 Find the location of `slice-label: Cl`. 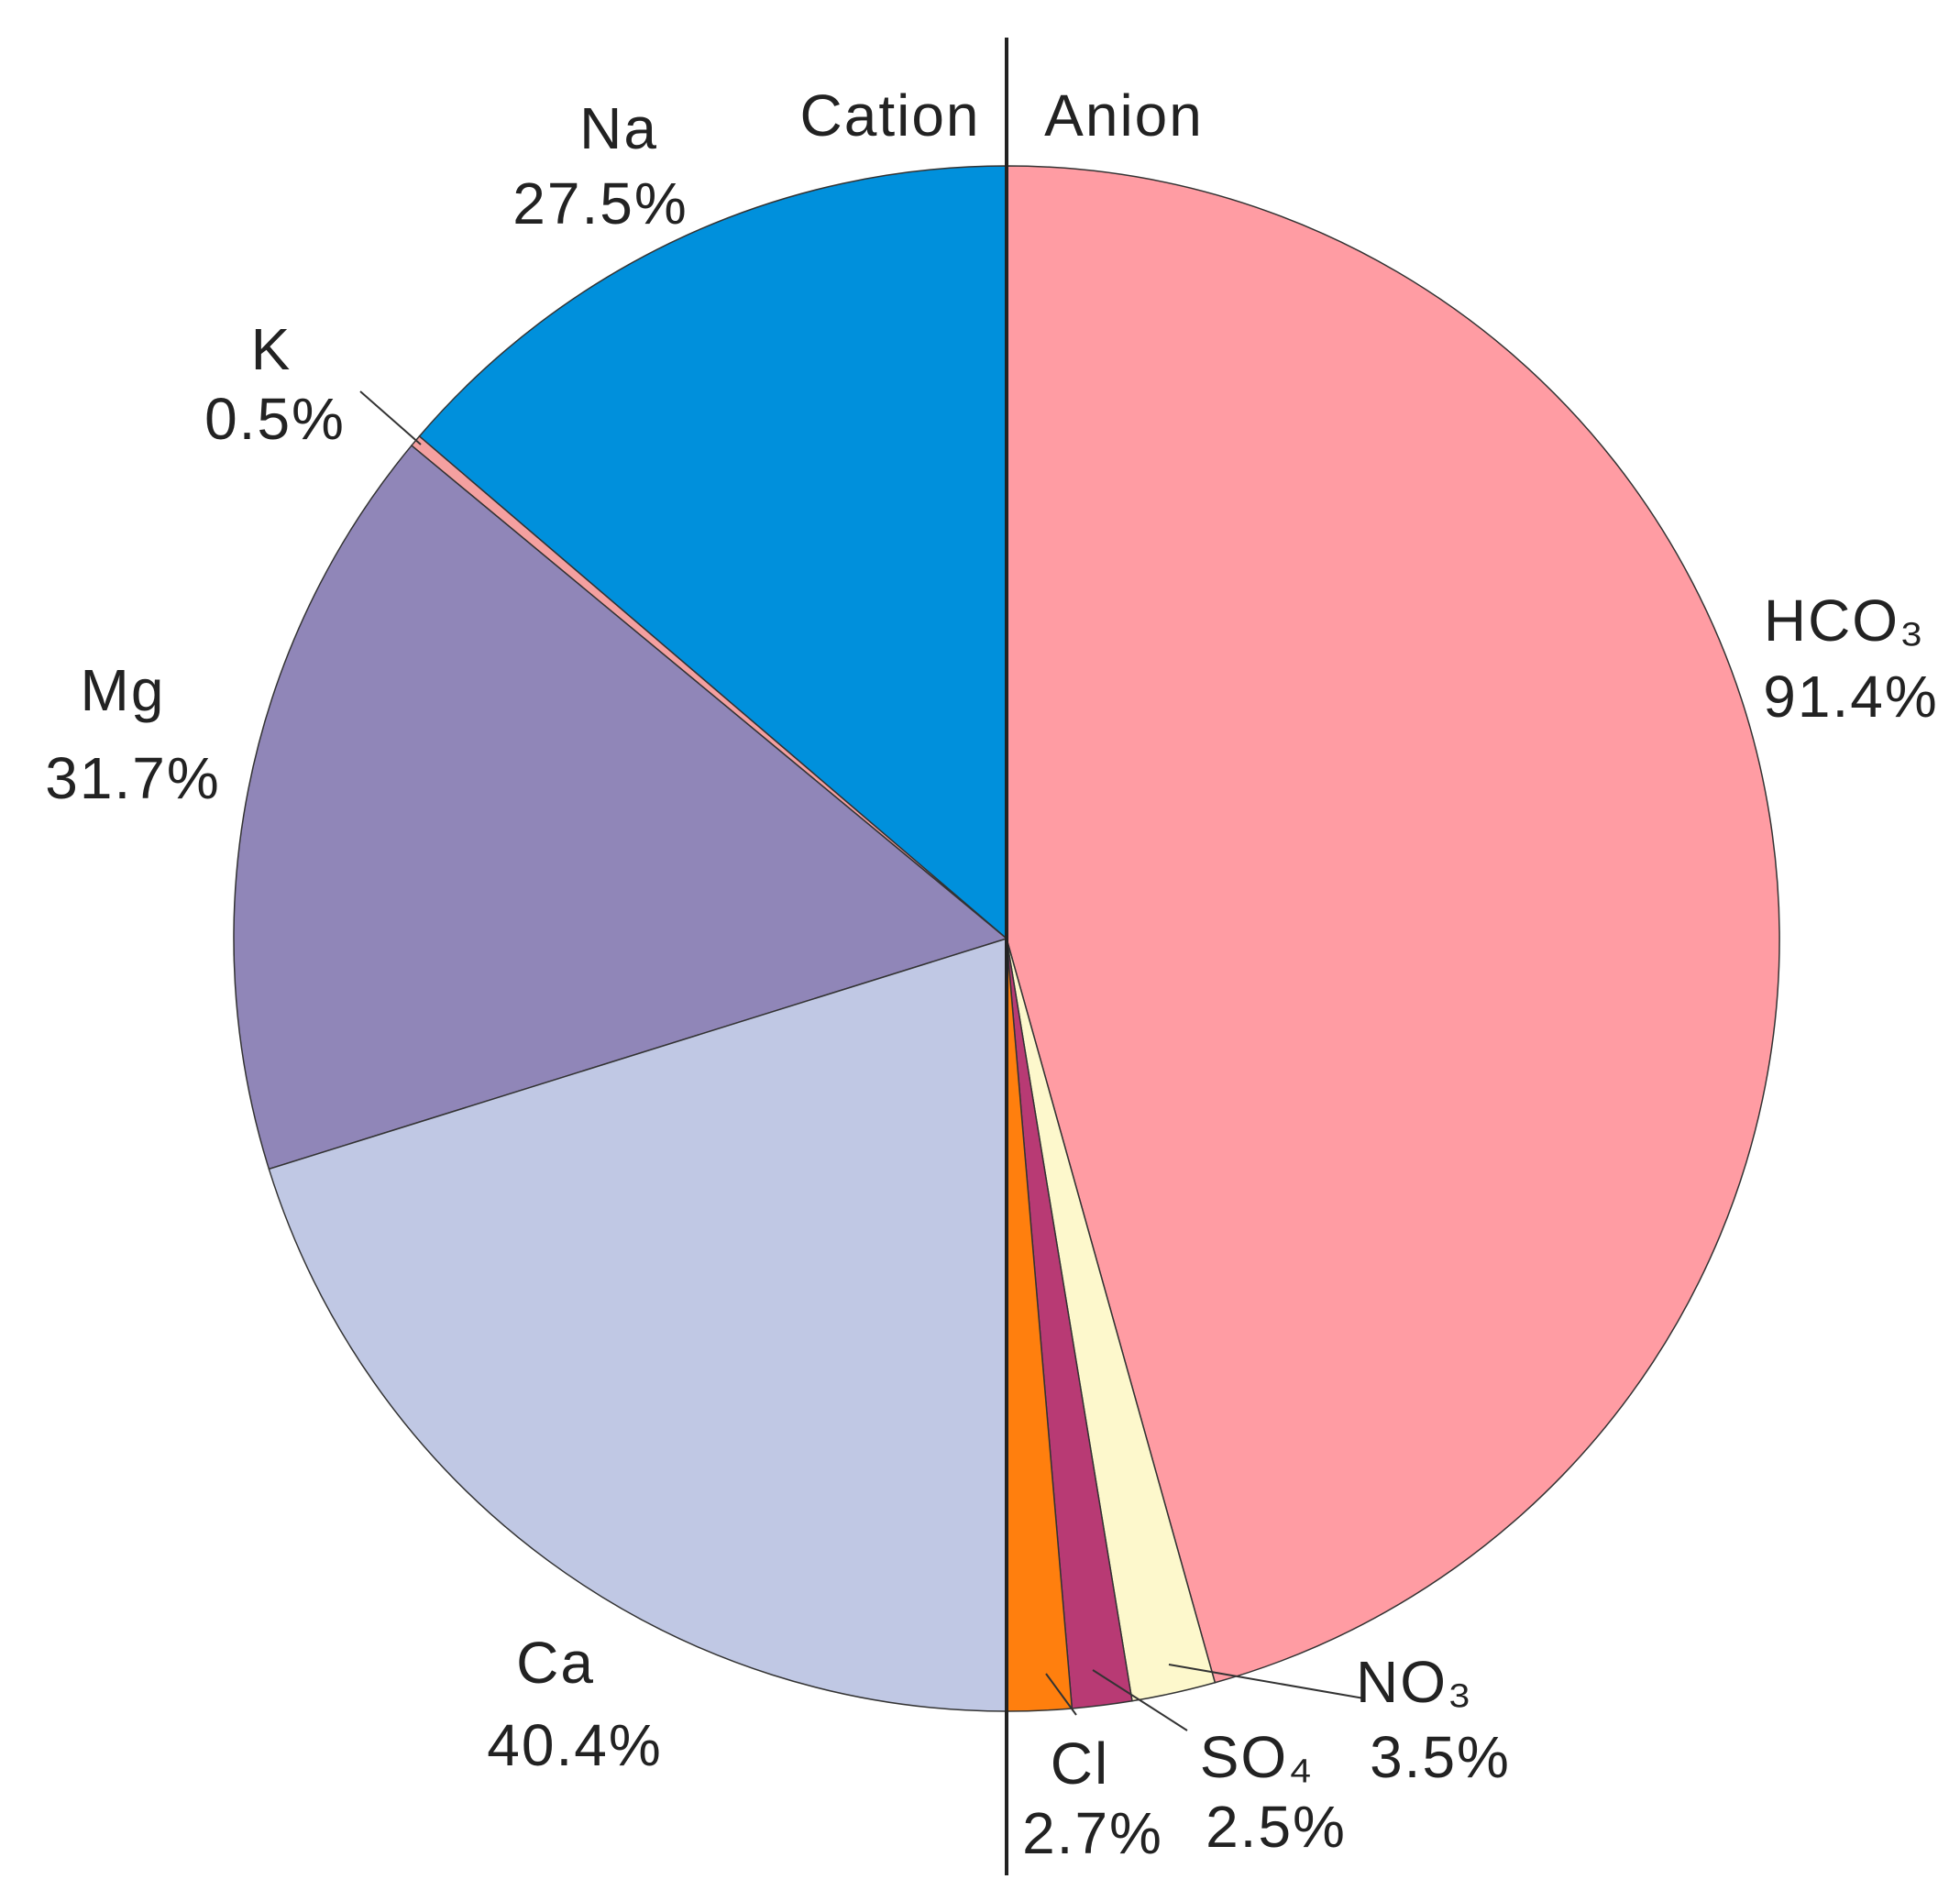

slice-label: Cl is located at coordinates (1080, 1764).